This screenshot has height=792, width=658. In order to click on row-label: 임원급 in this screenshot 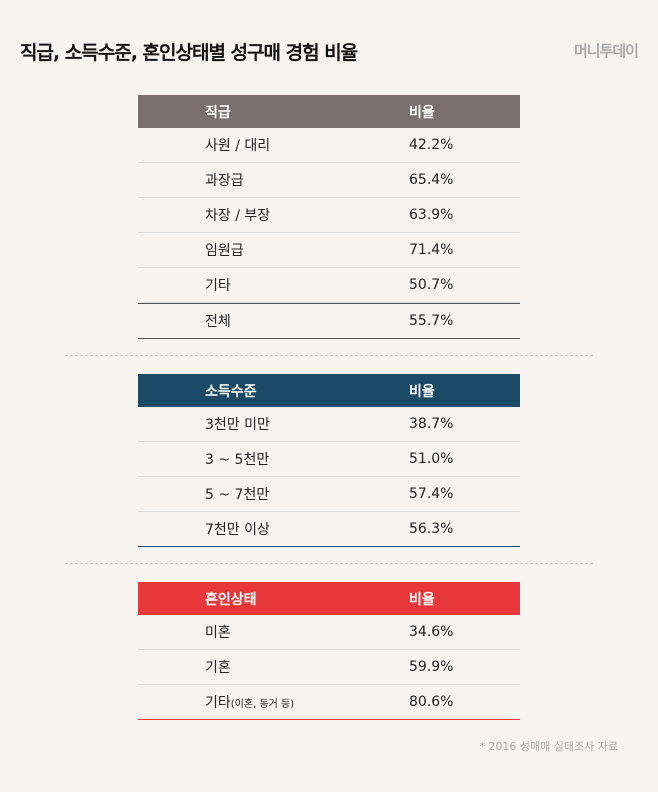, I will do `click(224, 251)`.